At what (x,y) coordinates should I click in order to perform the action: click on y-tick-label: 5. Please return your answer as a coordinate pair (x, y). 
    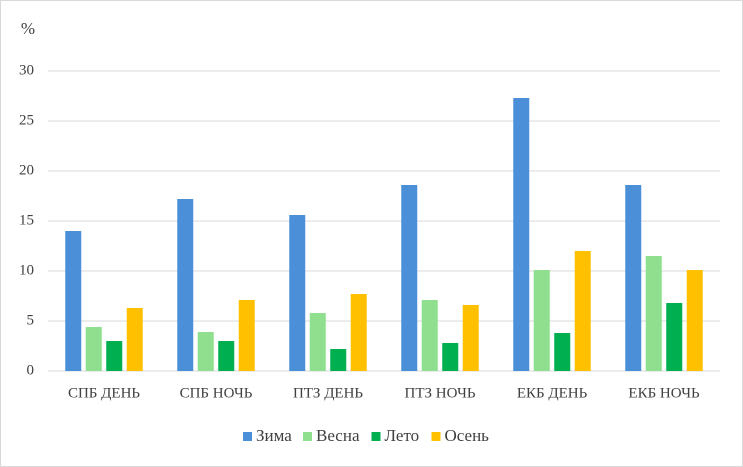
    Looking at the image, I should click on (31, 320).